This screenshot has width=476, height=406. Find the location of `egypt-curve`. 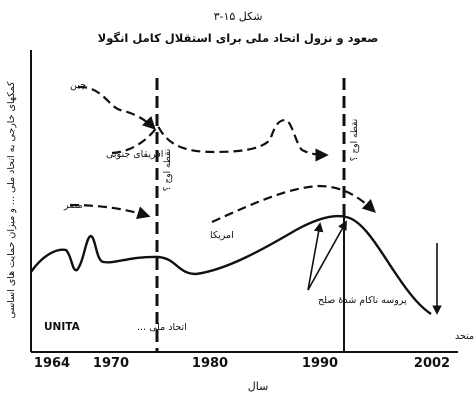

egypt-curve is located at coordinates (110, 211).